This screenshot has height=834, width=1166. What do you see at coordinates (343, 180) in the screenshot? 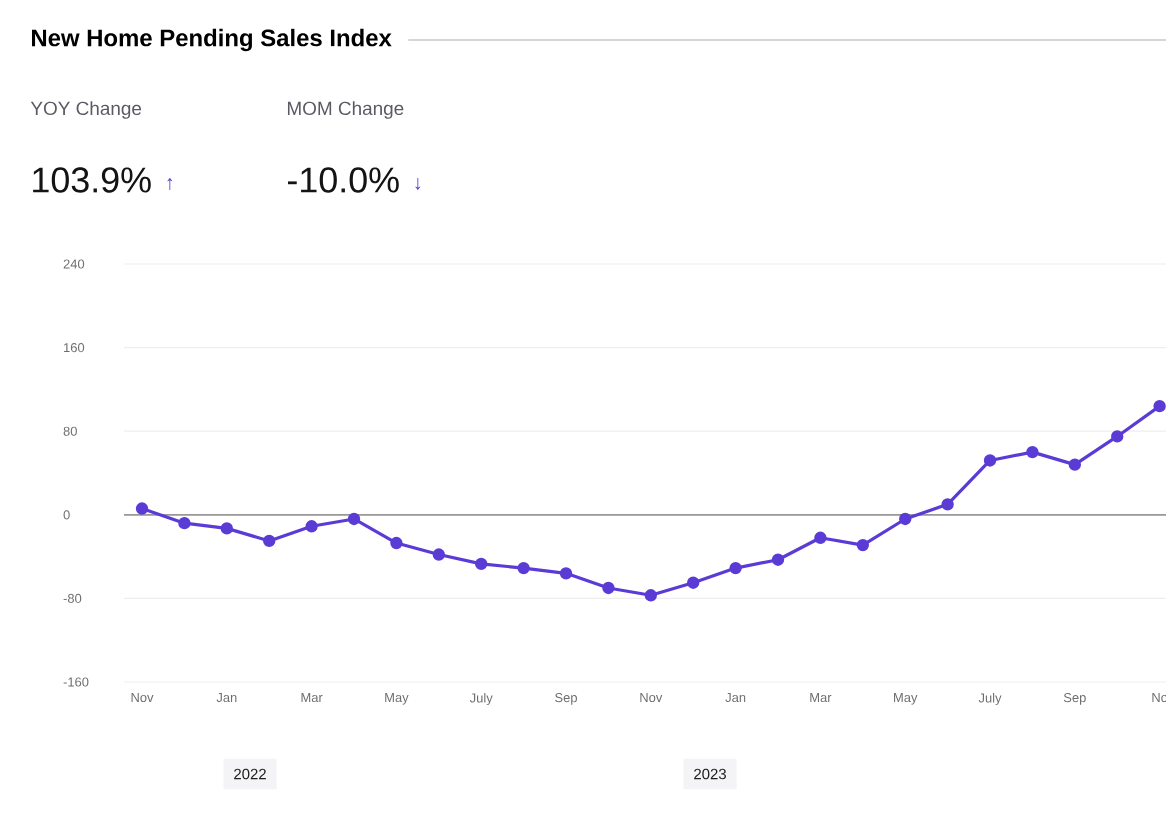
I see `text: -10.0%` at bounding box center [343, 180].